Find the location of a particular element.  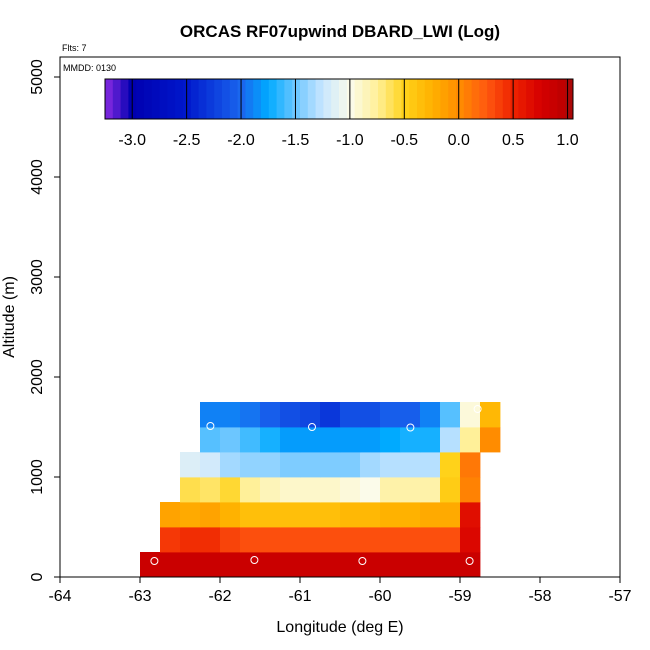

y-tick-label: 5000 is located at coordinates (37, 77).